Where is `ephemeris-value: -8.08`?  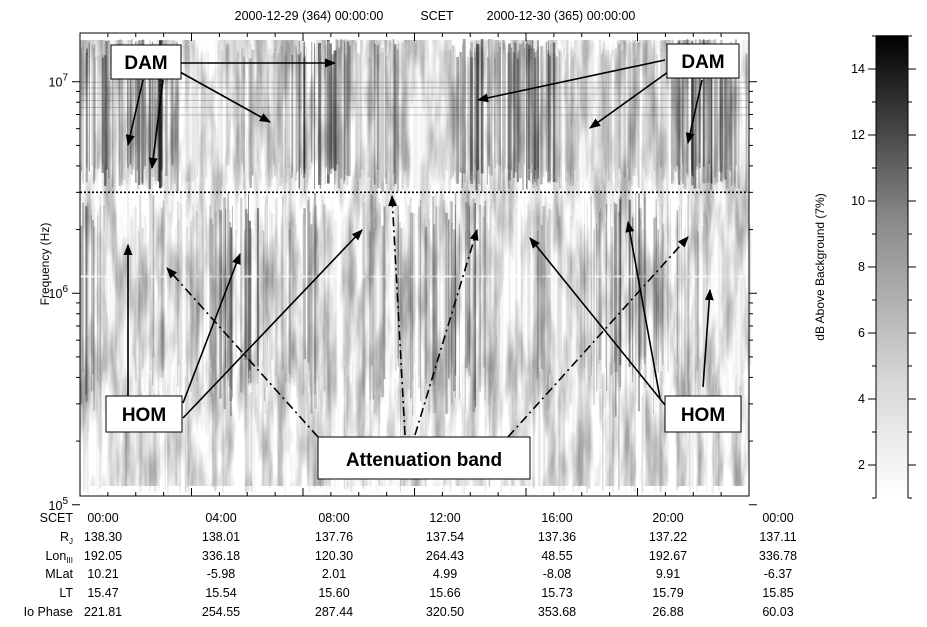 ephemeris-value: -8.08 is located at coordinates (557, 574).